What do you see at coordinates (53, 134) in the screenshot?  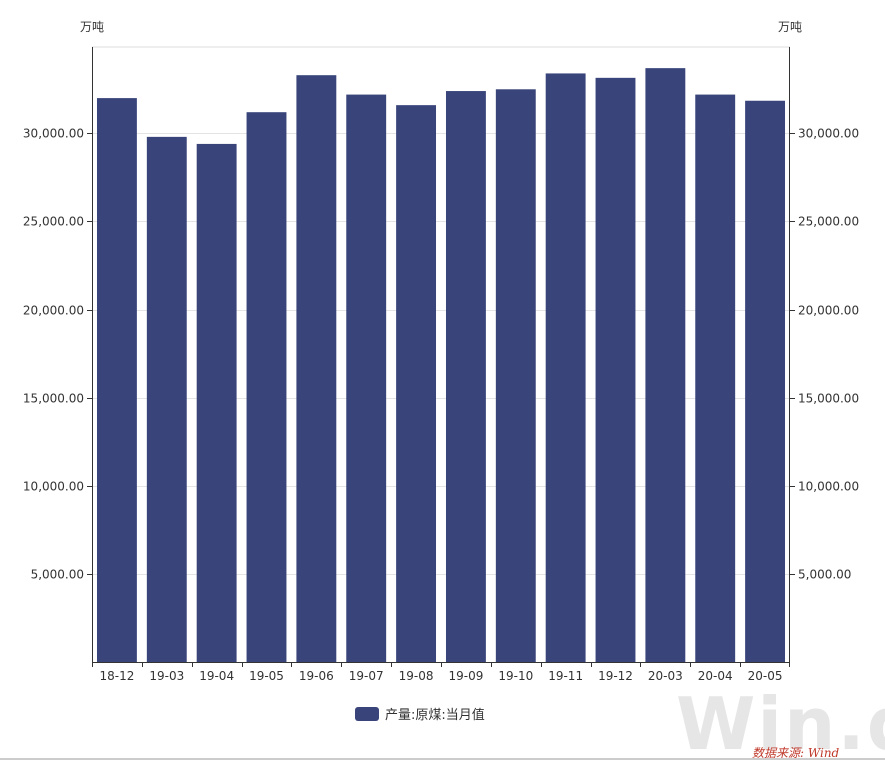 I see `left-tick-label: 30,000.00` at bounding box center [53, 134].